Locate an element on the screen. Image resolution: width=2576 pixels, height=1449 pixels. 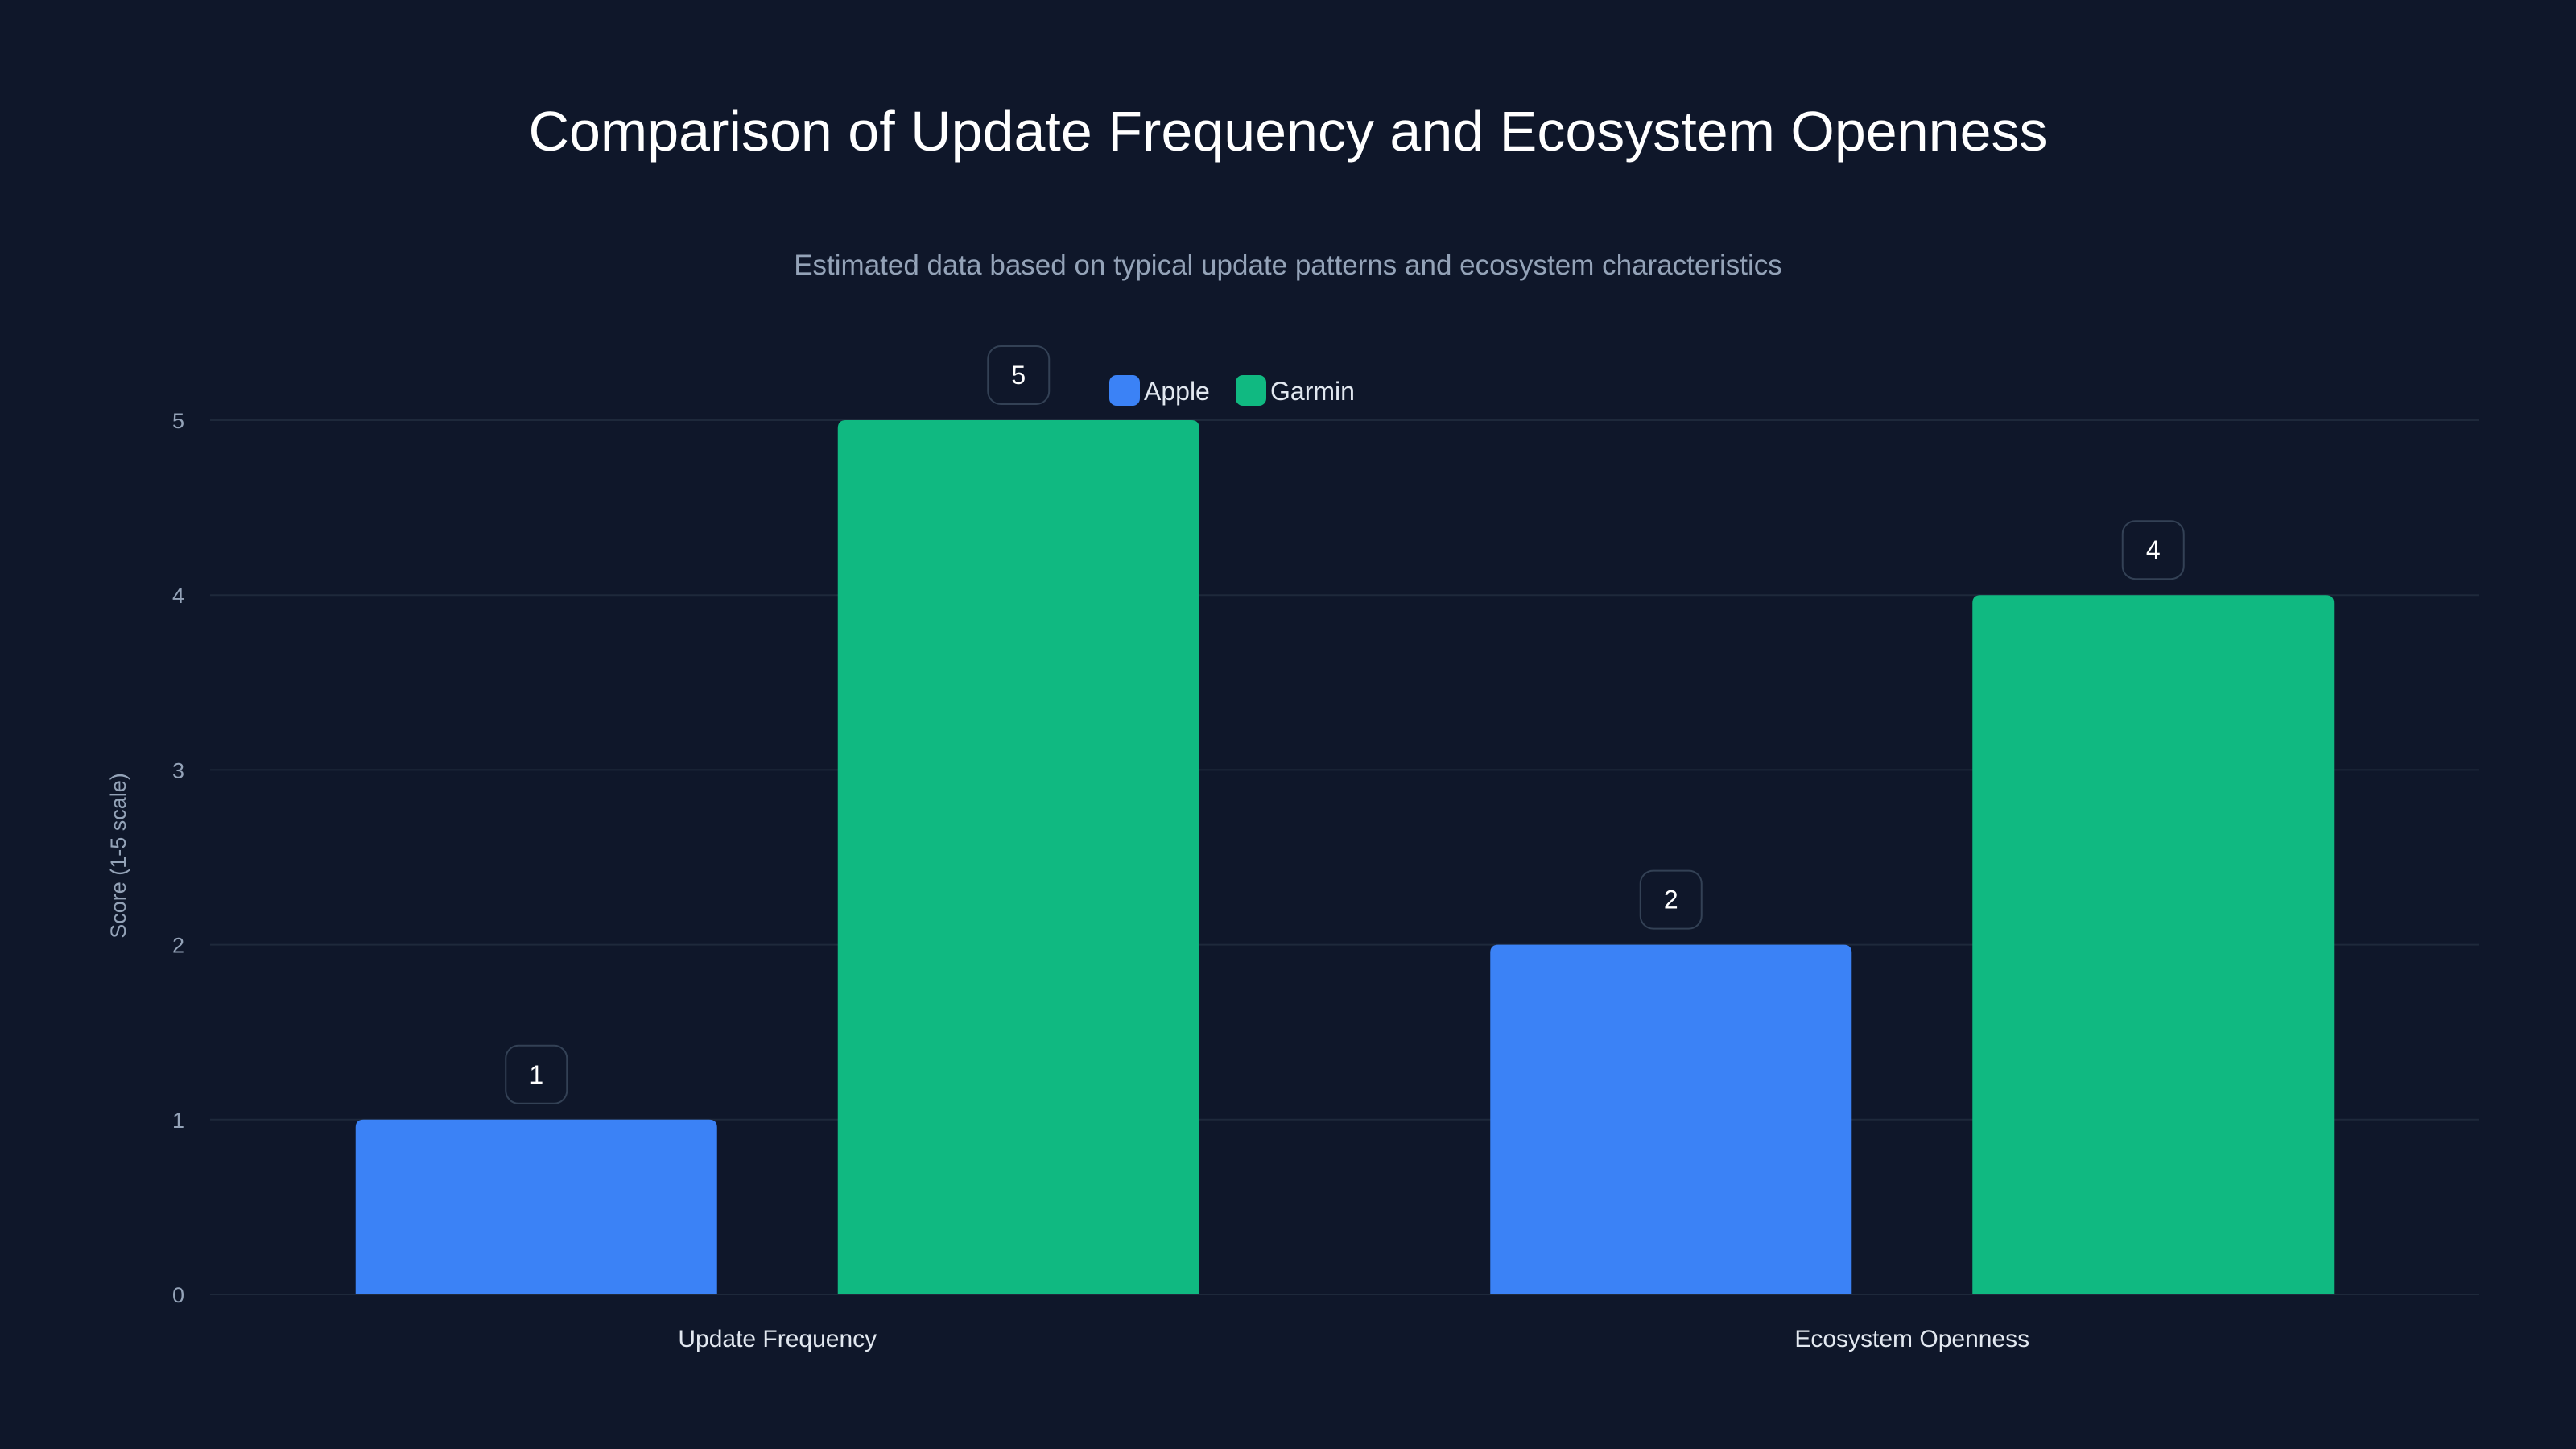
legend-label: Garmin is located at coordinates (1312, 391).